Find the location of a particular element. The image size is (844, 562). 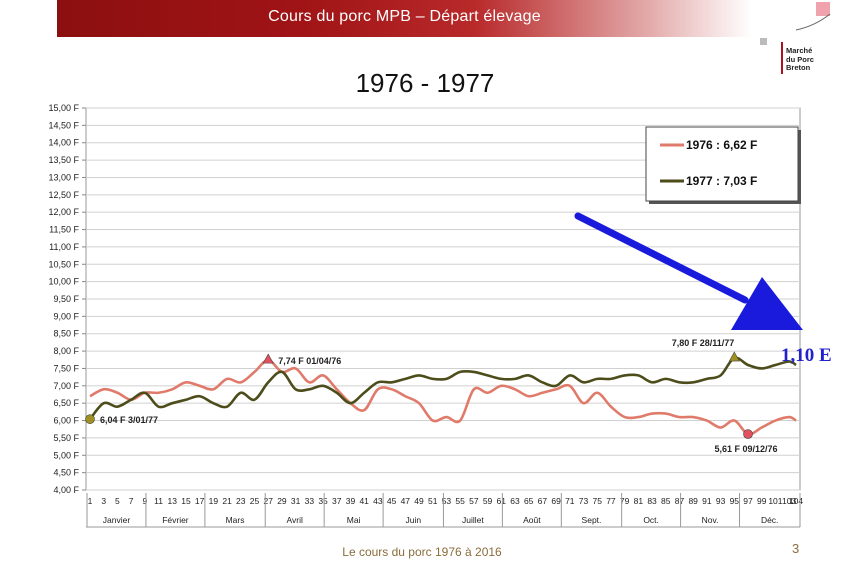

x-tick-label: 23 is located at coordinates (241, 501).